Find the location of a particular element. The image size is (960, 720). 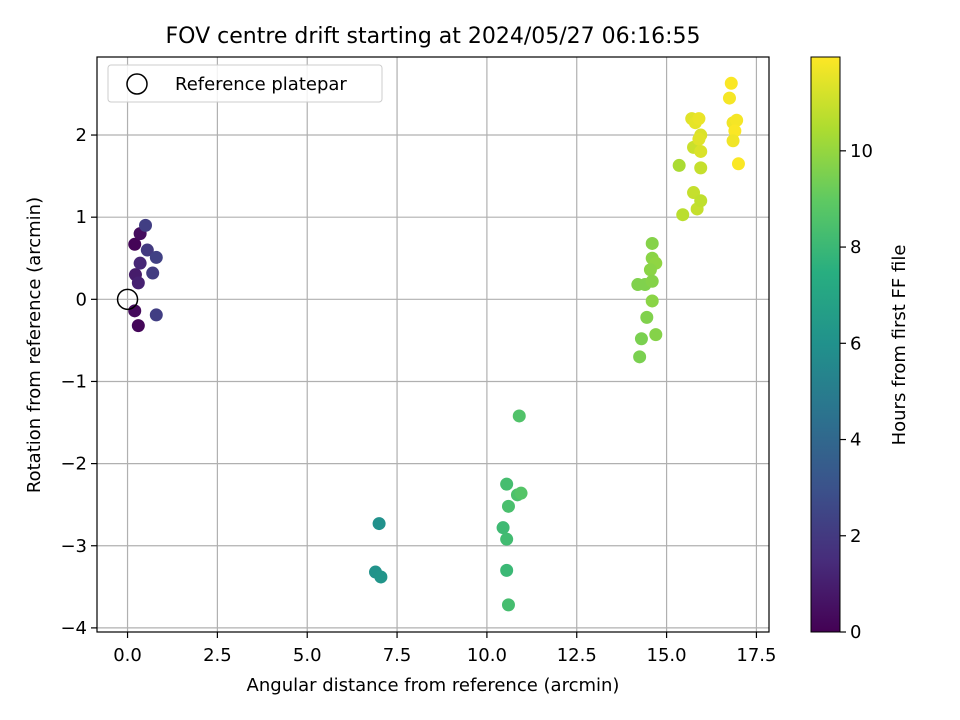

y-tick-label: 2 is located at coordinates (81, 135).